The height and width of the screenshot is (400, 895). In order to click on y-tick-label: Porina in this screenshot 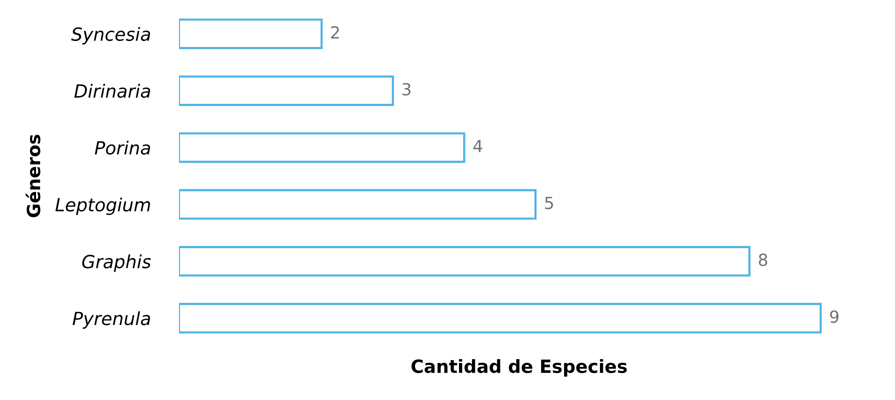, I will do `click(122, 147)`.